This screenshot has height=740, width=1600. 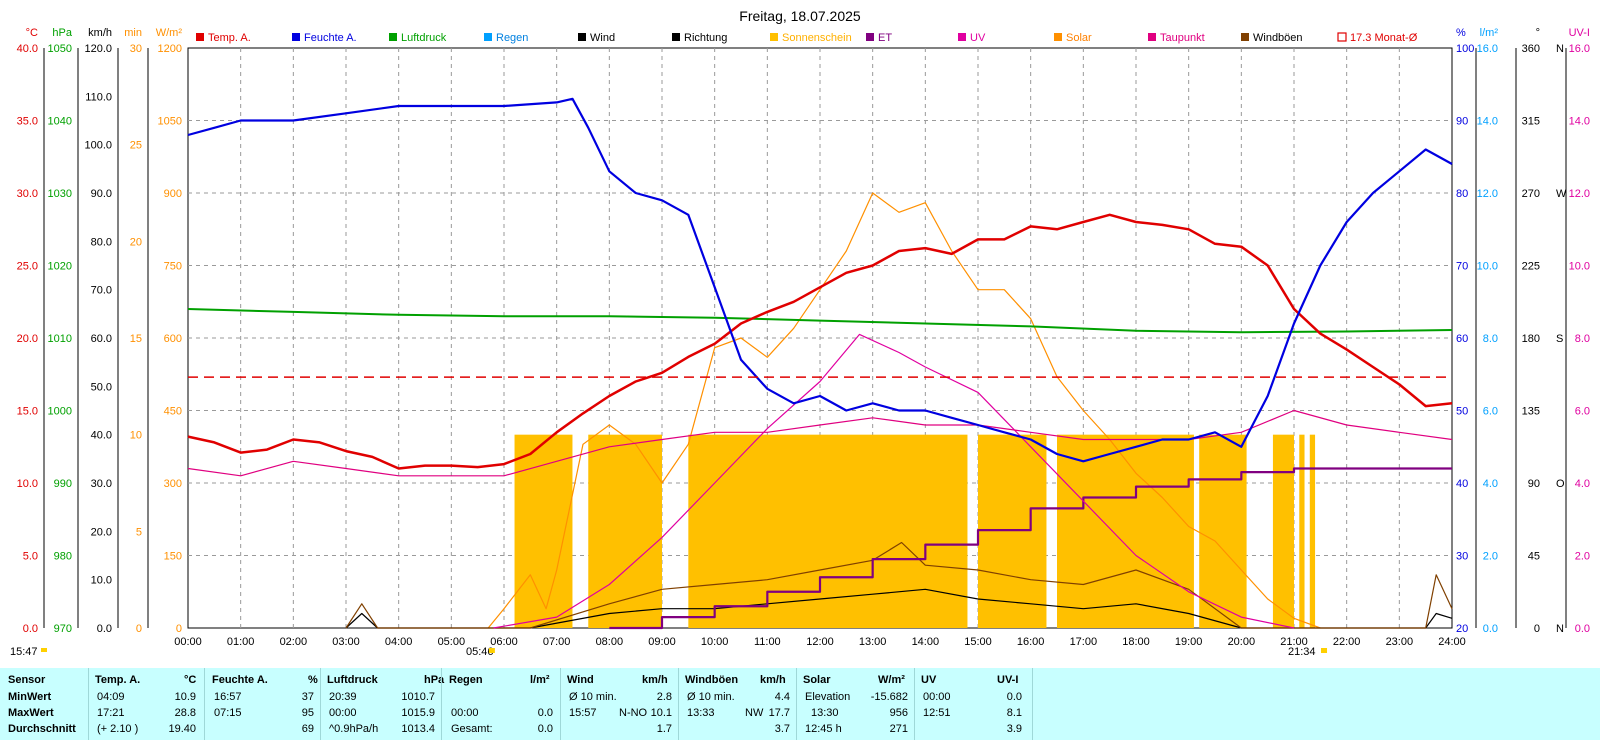 I want to click on y-tick-label: 980, so click(x=63, y=557).